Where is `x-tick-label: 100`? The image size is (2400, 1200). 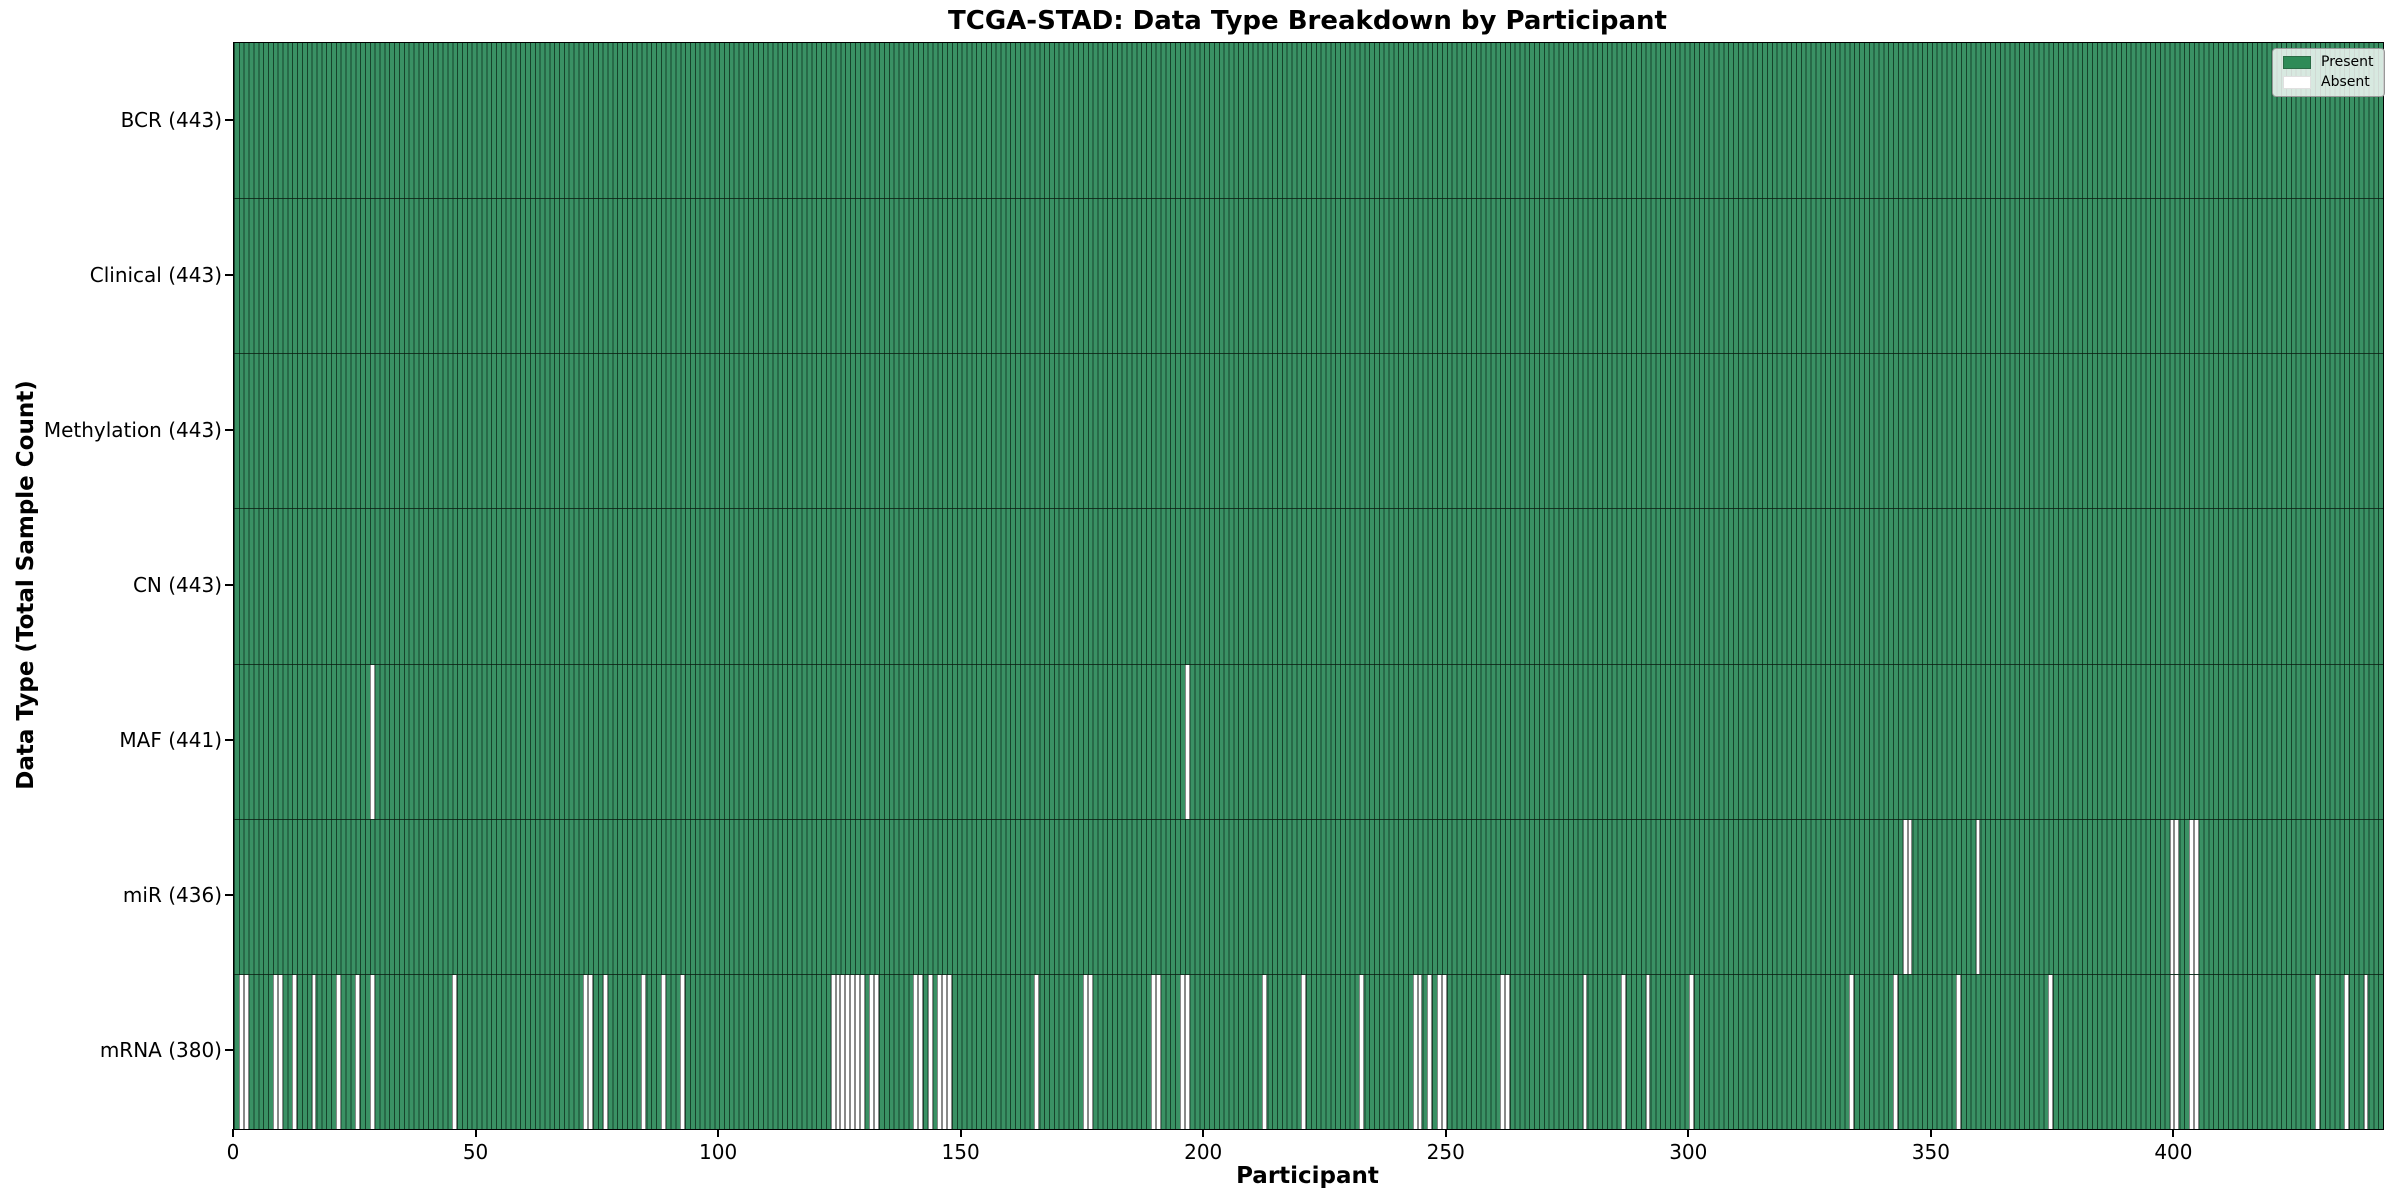
x-tick-label: 100 is located at coordinates (718, 1152).